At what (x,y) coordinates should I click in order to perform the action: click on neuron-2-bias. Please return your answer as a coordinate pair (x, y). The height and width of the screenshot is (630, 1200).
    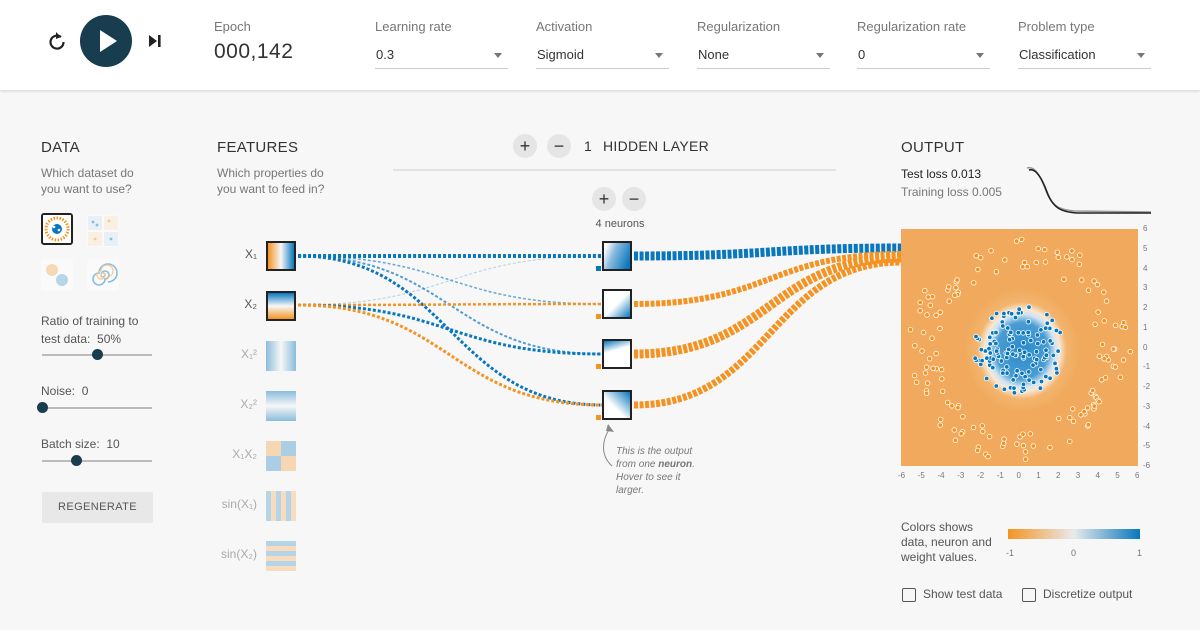
    Looking at the image, I should click on (598, 316).